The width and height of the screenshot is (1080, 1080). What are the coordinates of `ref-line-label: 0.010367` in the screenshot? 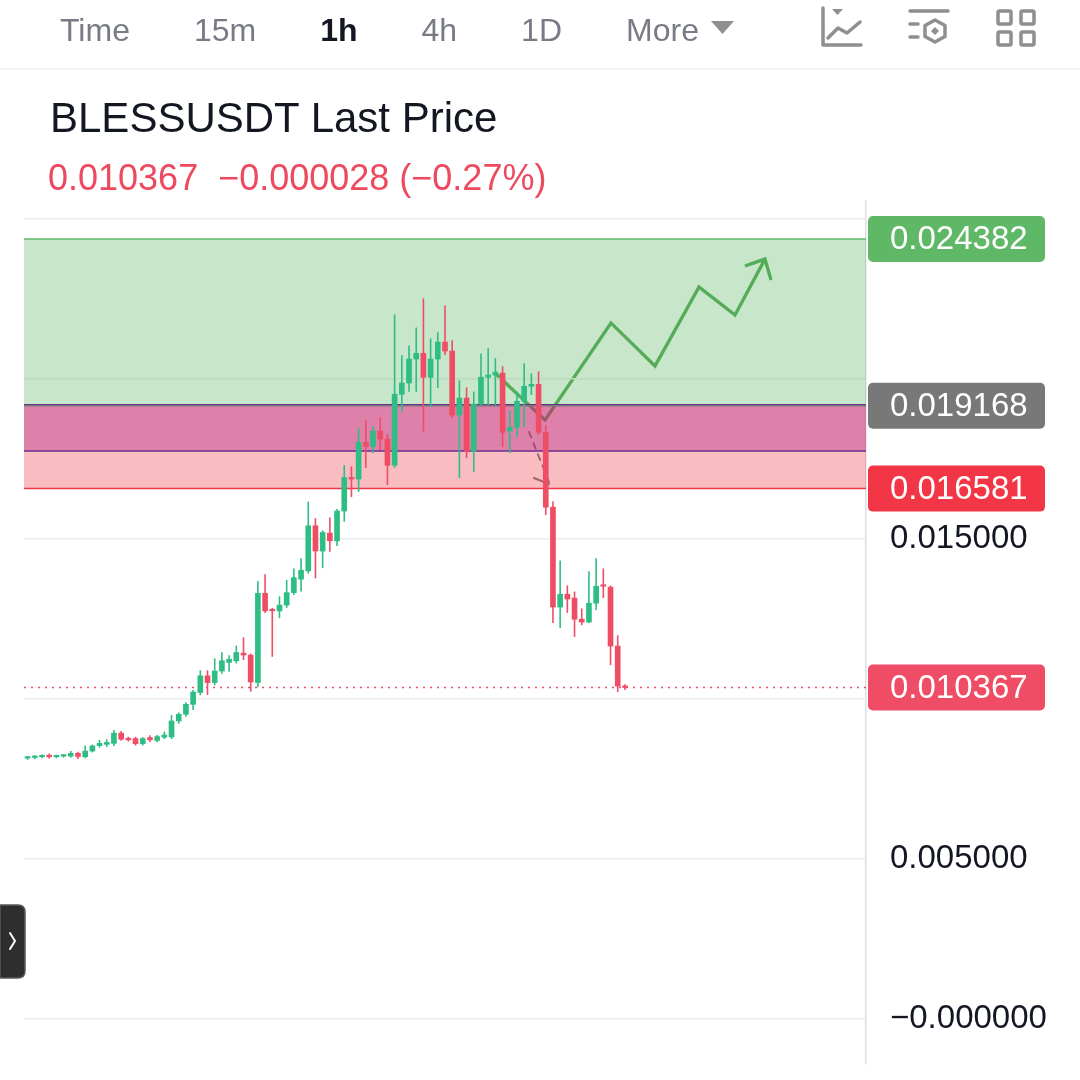 It's located at (959, 686).